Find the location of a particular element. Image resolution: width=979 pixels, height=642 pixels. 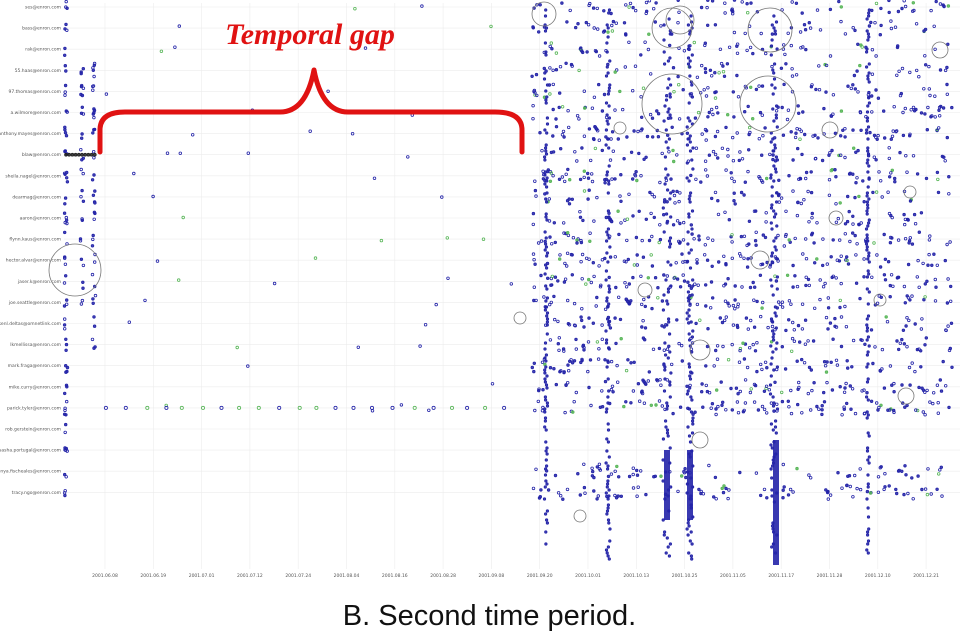

row-label: blaw@enron.com is located at coordinates (41, 155).